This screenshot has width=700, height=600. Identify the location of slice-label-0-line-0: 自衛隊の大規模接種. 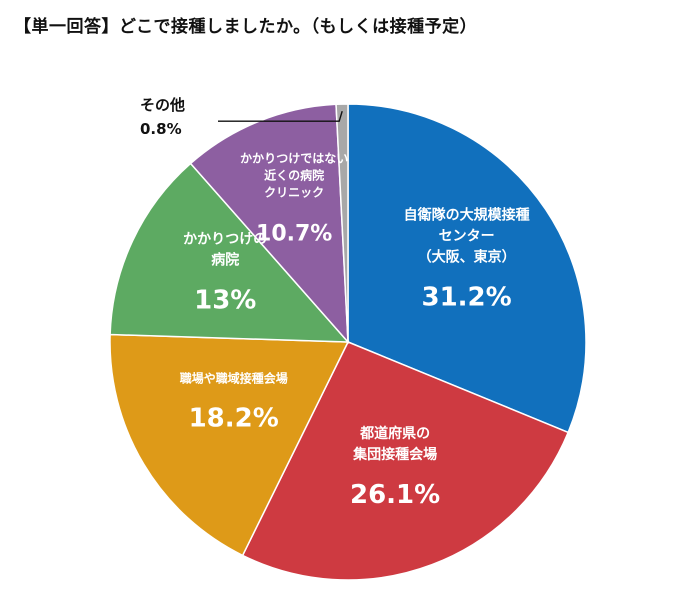
(467, 214).